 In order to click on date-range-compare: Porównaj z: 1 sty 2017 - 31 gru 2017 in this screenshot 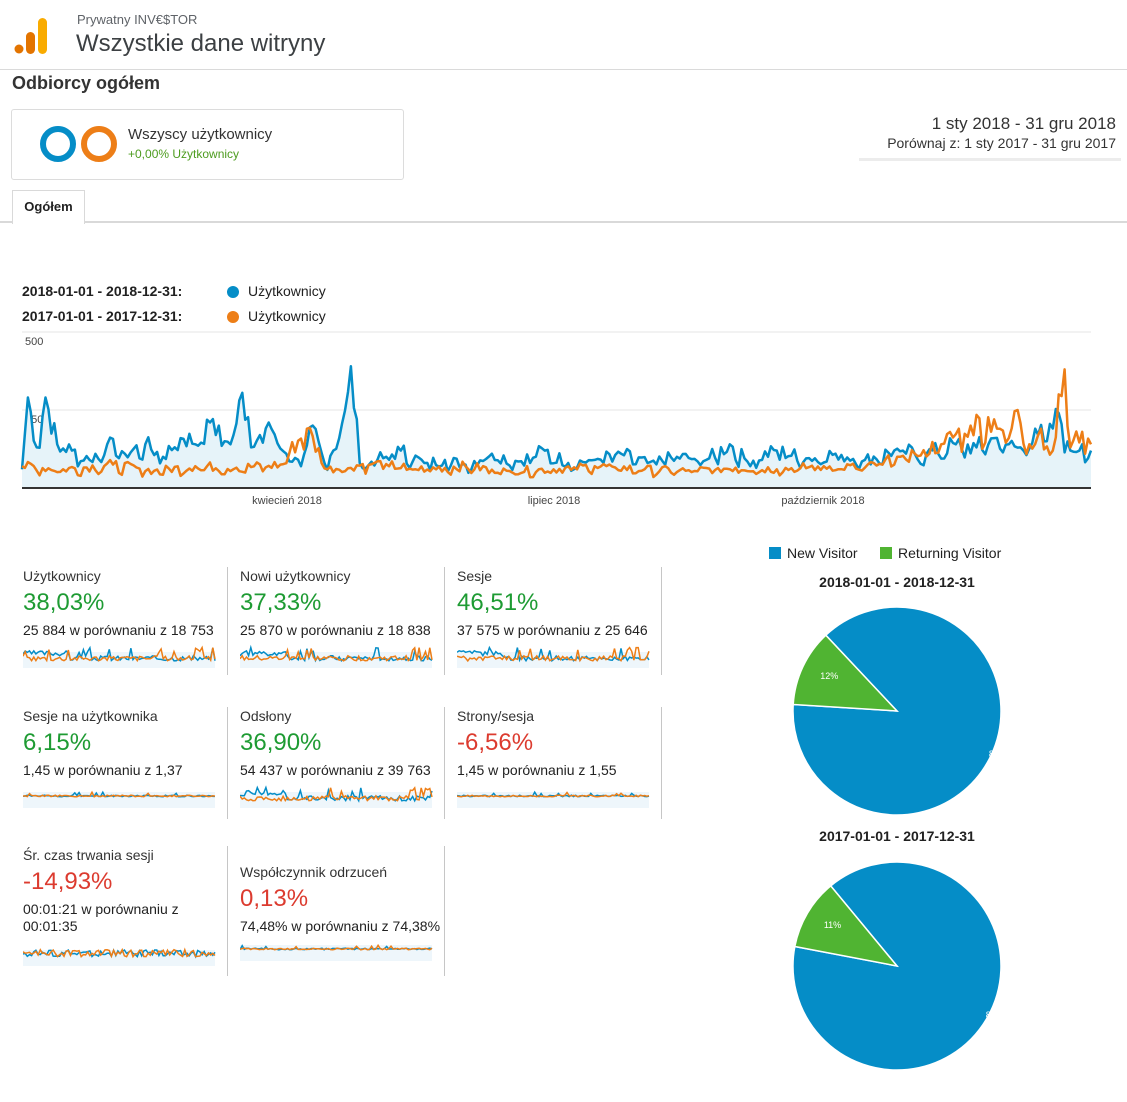, I will do `click(1001, 143)`.